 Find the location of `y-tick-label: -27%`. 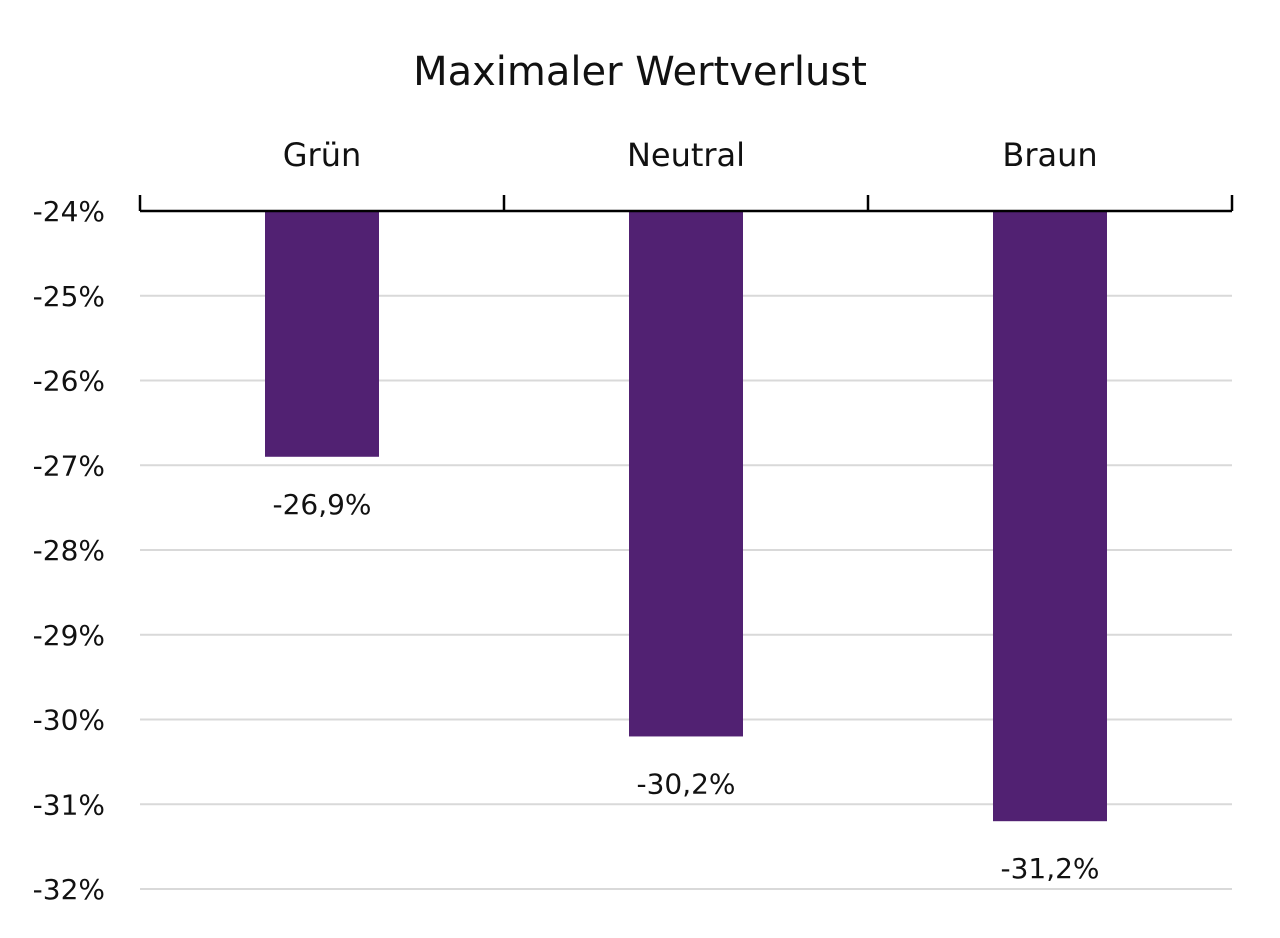

y-tick-label: -27% is located at coordinates (69, 465).